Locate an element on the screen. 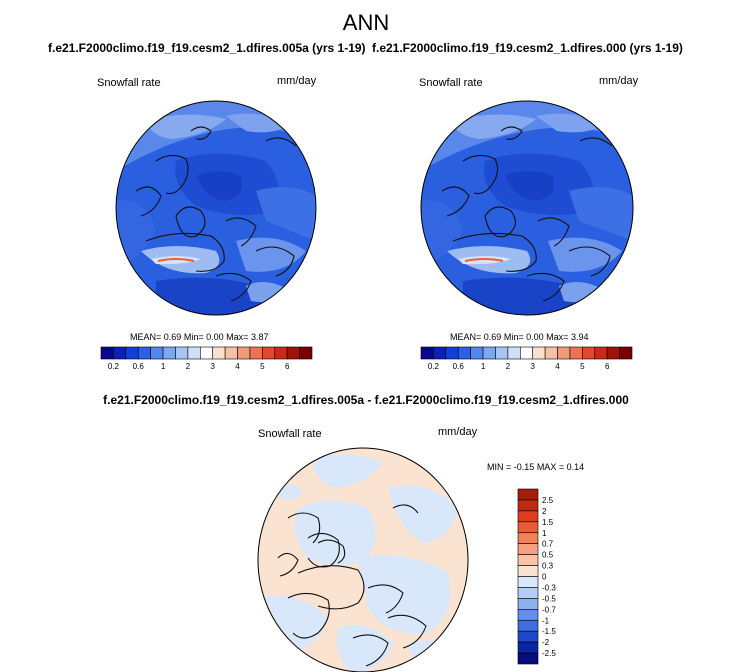 Image resolution: width=732 pixels, height=672 pixels. panel-2-colorbar: 0.2 0.6 1 2 3 4 5 6 is located at coordinates (526, 358).